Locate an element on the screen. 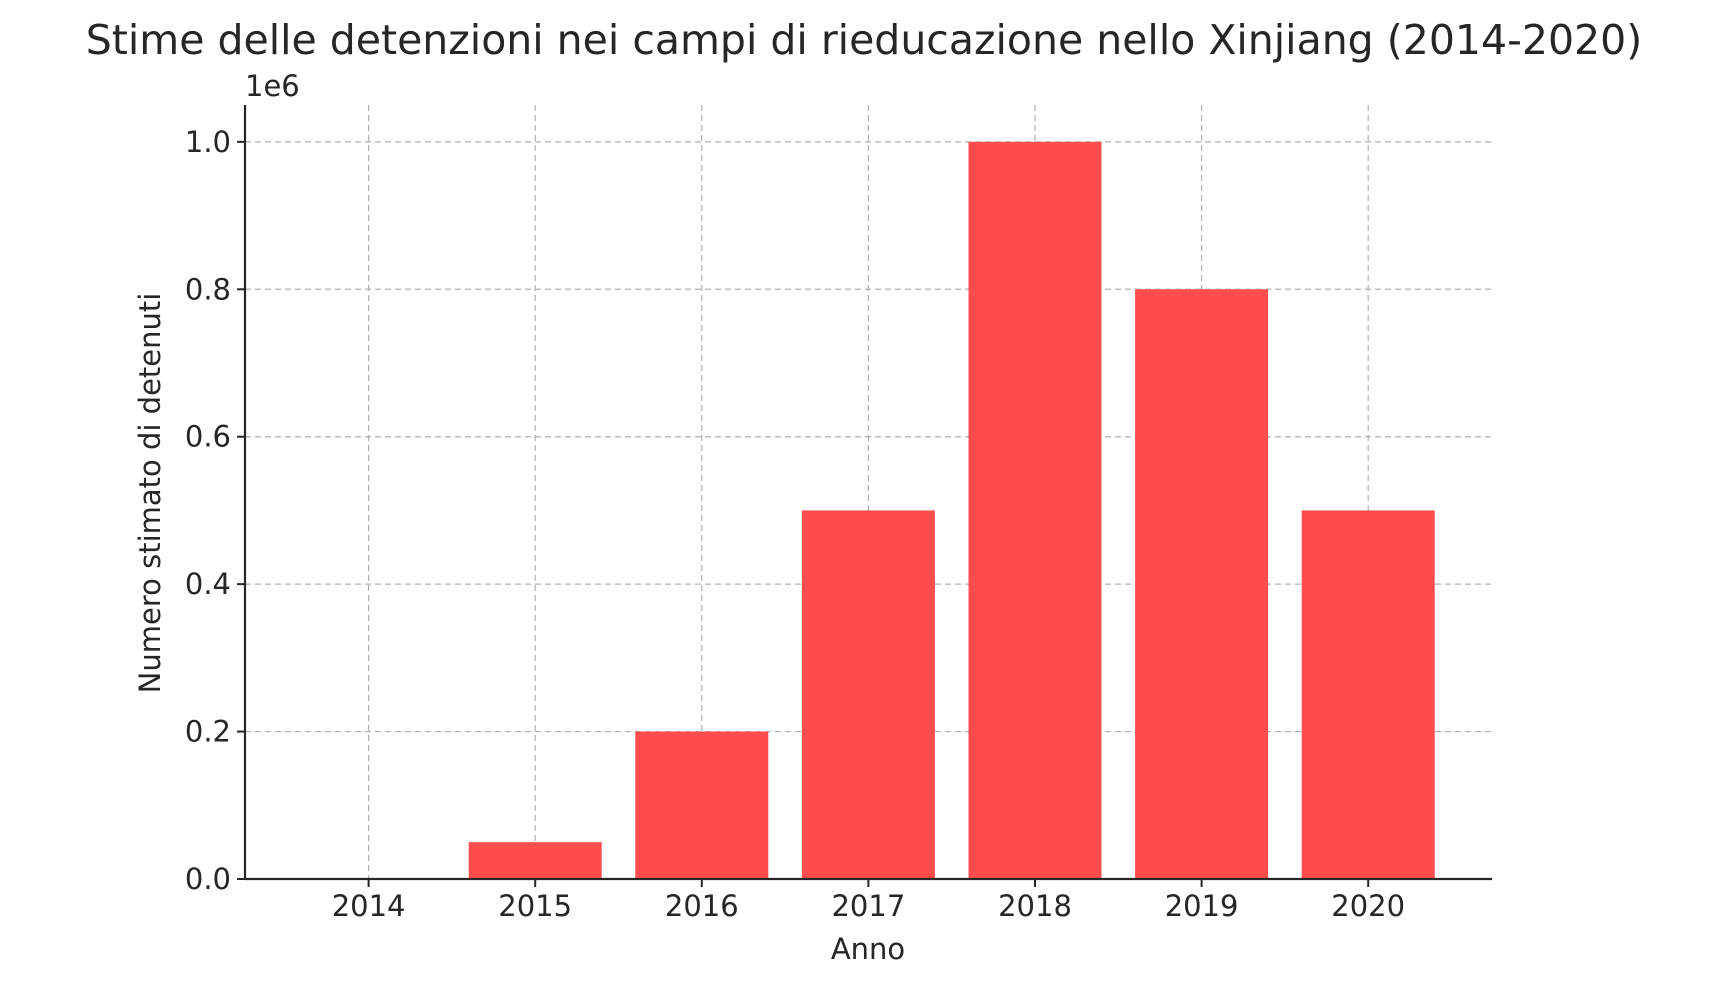 Image resolution: width=1728 pixels, height=981 pixels. x-tick-label: 2017 is located at coordinates (868, 906).